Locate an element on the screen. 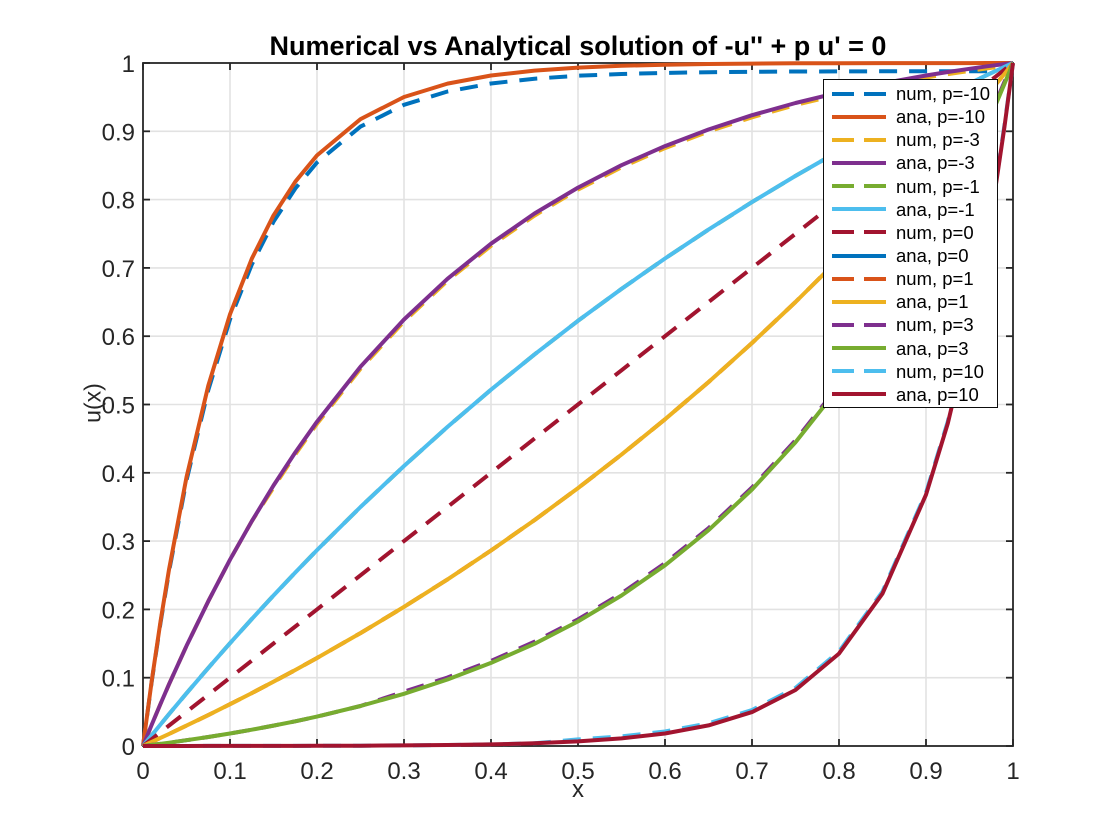 The image size is (1120, 840). legend-item-num-p--10: num, p=-10 is located at coordinates (910, 93).